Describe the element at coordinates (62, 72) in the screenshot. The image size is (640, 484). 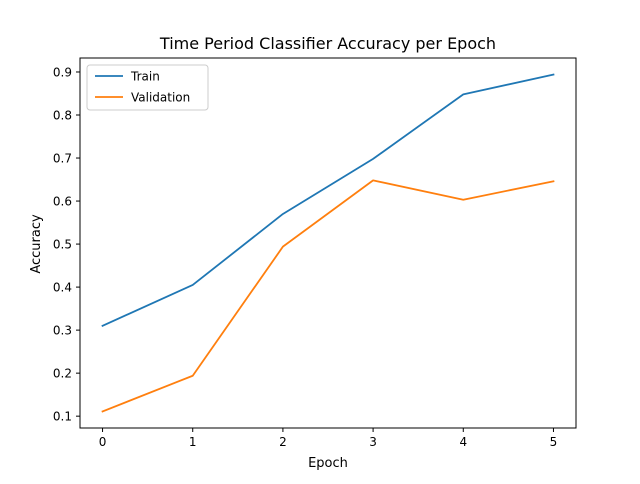
I see `y-tick-label: 0.9` at that location.